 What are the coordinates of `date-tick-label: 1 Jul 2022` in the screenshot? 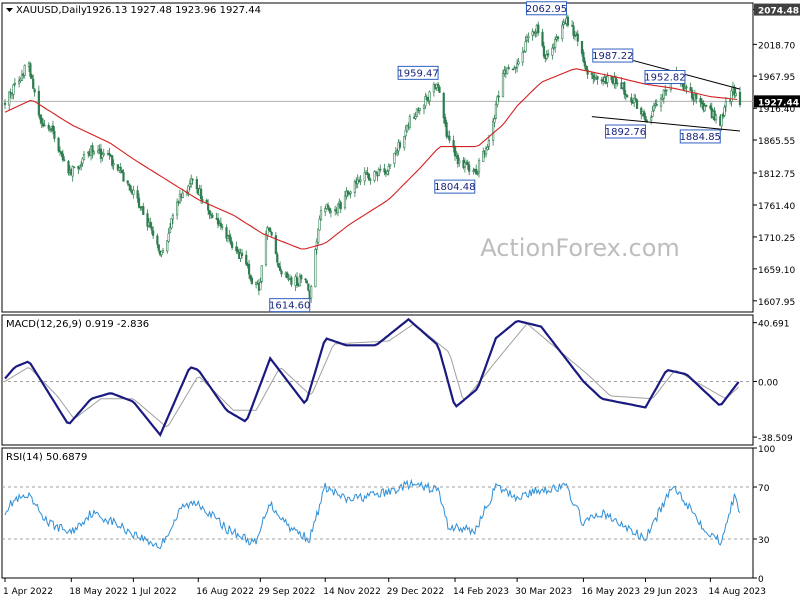 It's located at (153, 592).